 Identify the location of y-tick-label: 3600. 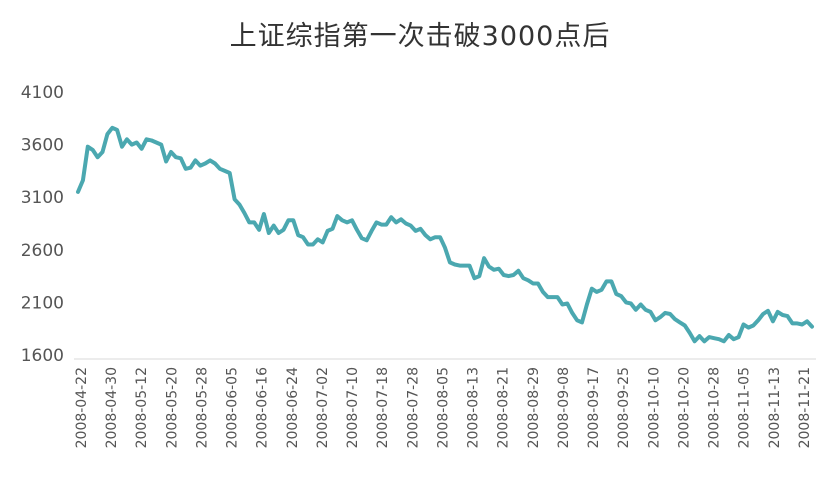
(42, 146).